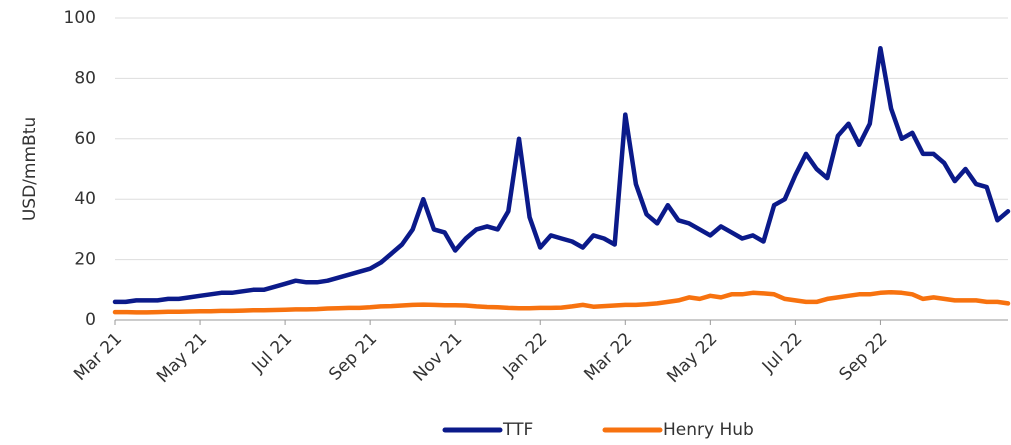 The width and height of the screenshot is (1011, 445). What do you see at coordinates (80, 18) in the screenshot?
I see `y-tick-label: 100` at bounding box center [80, 18].